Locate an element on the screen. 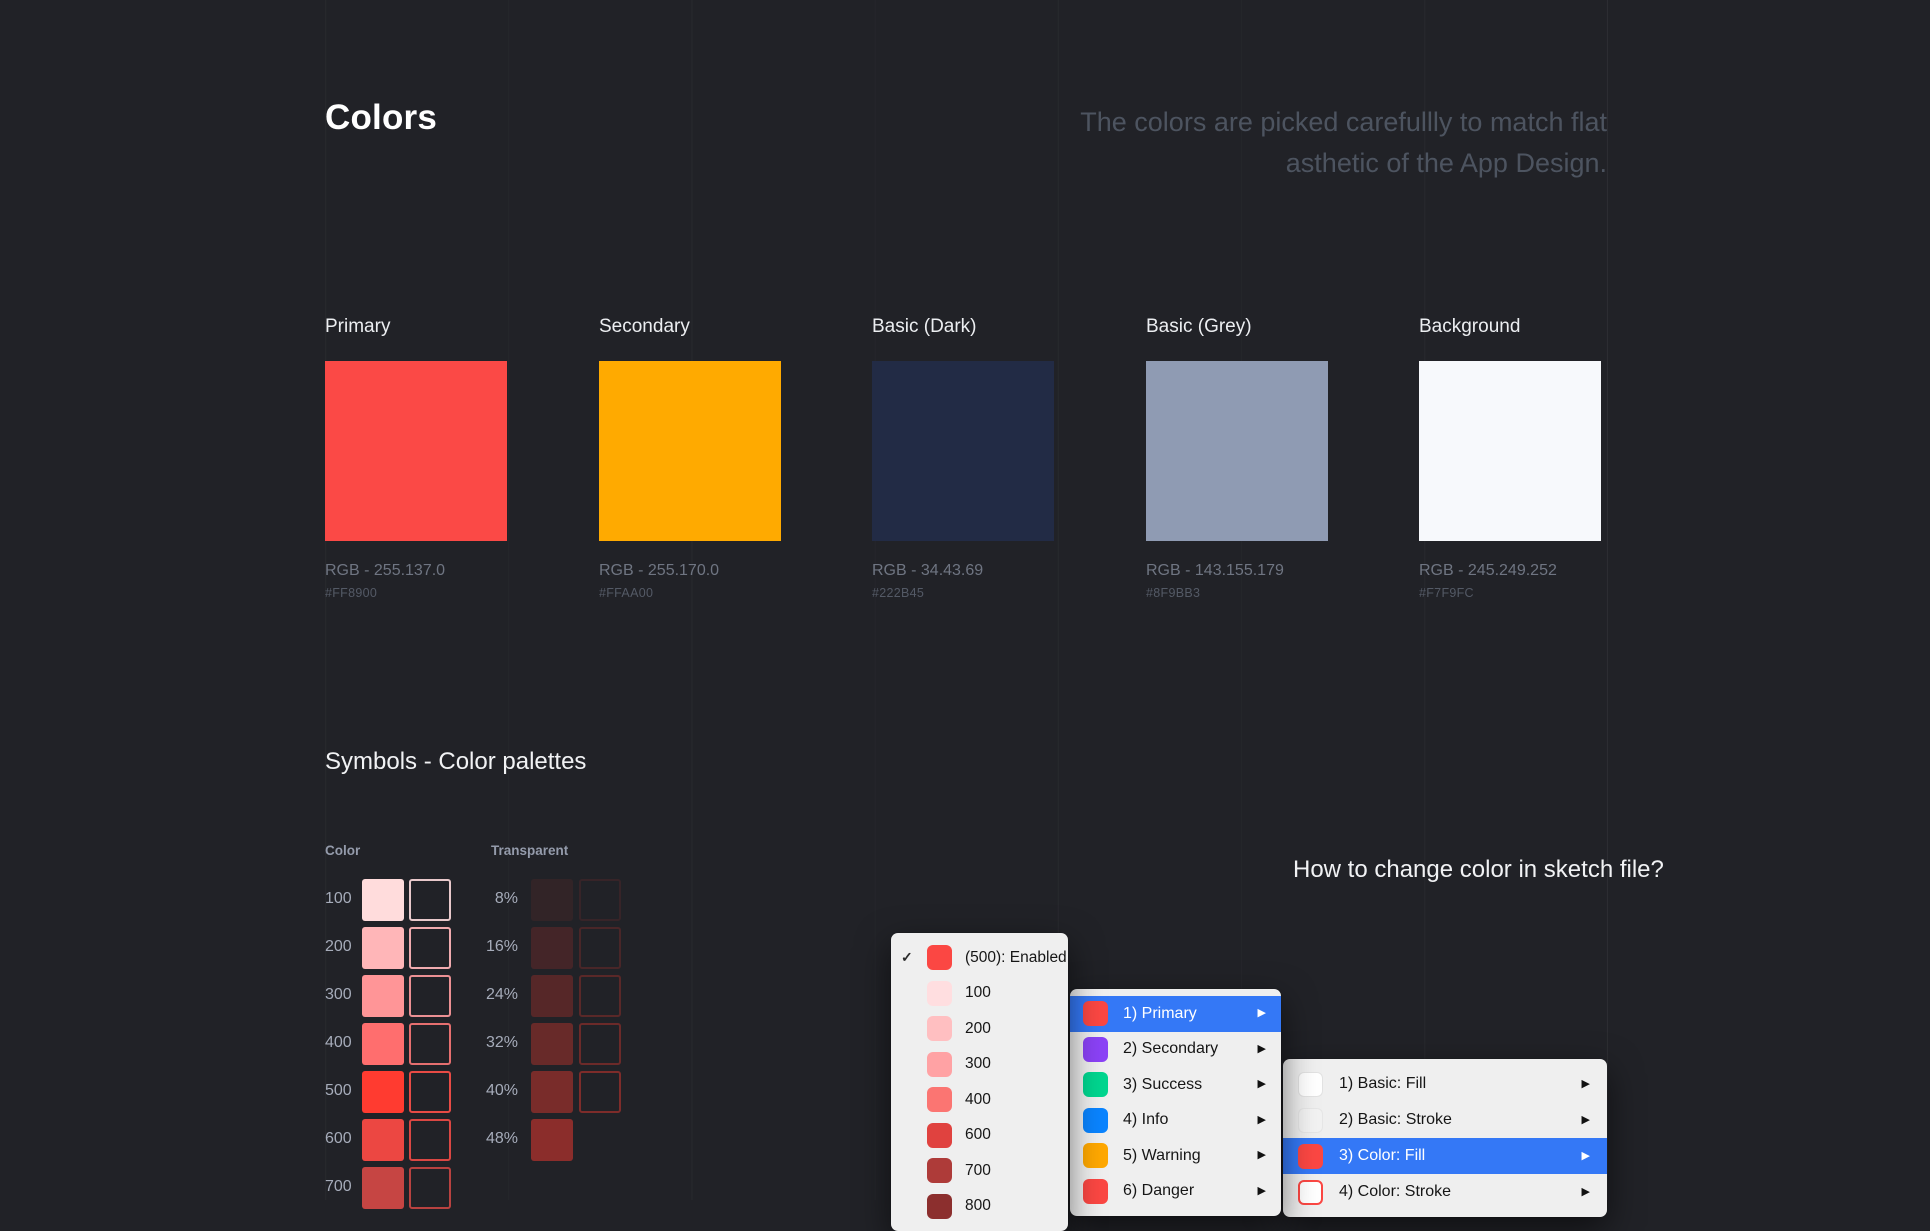  menu-item-label: 200 is located at coordinates (978, 1028).